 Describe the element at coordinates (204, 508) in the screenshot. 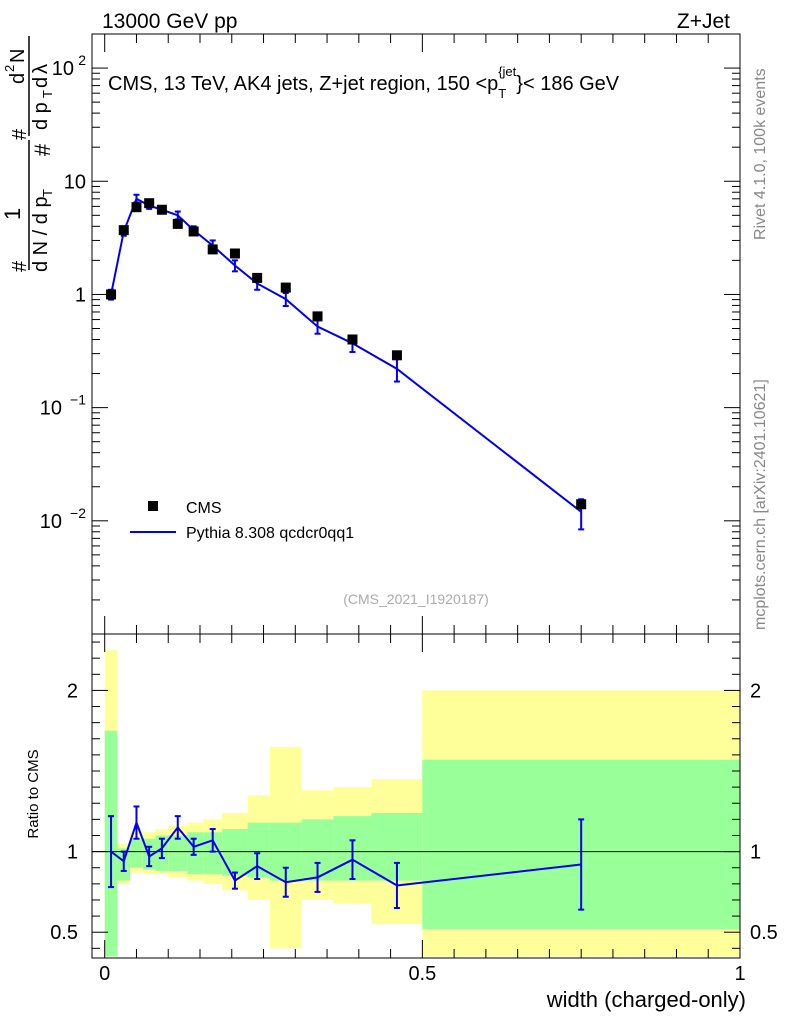

I see `legend-label-cms: CMS` at that location.